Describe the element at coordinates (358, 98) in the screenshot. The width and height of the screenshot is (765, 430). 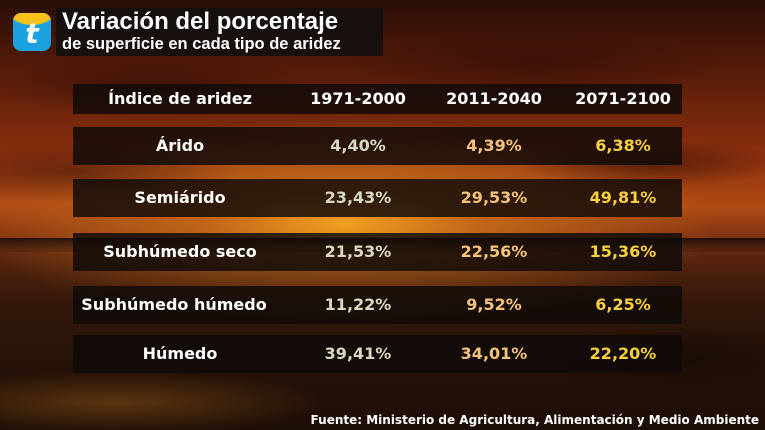
I see `header-cell-1971: 1971-2000` at that location.